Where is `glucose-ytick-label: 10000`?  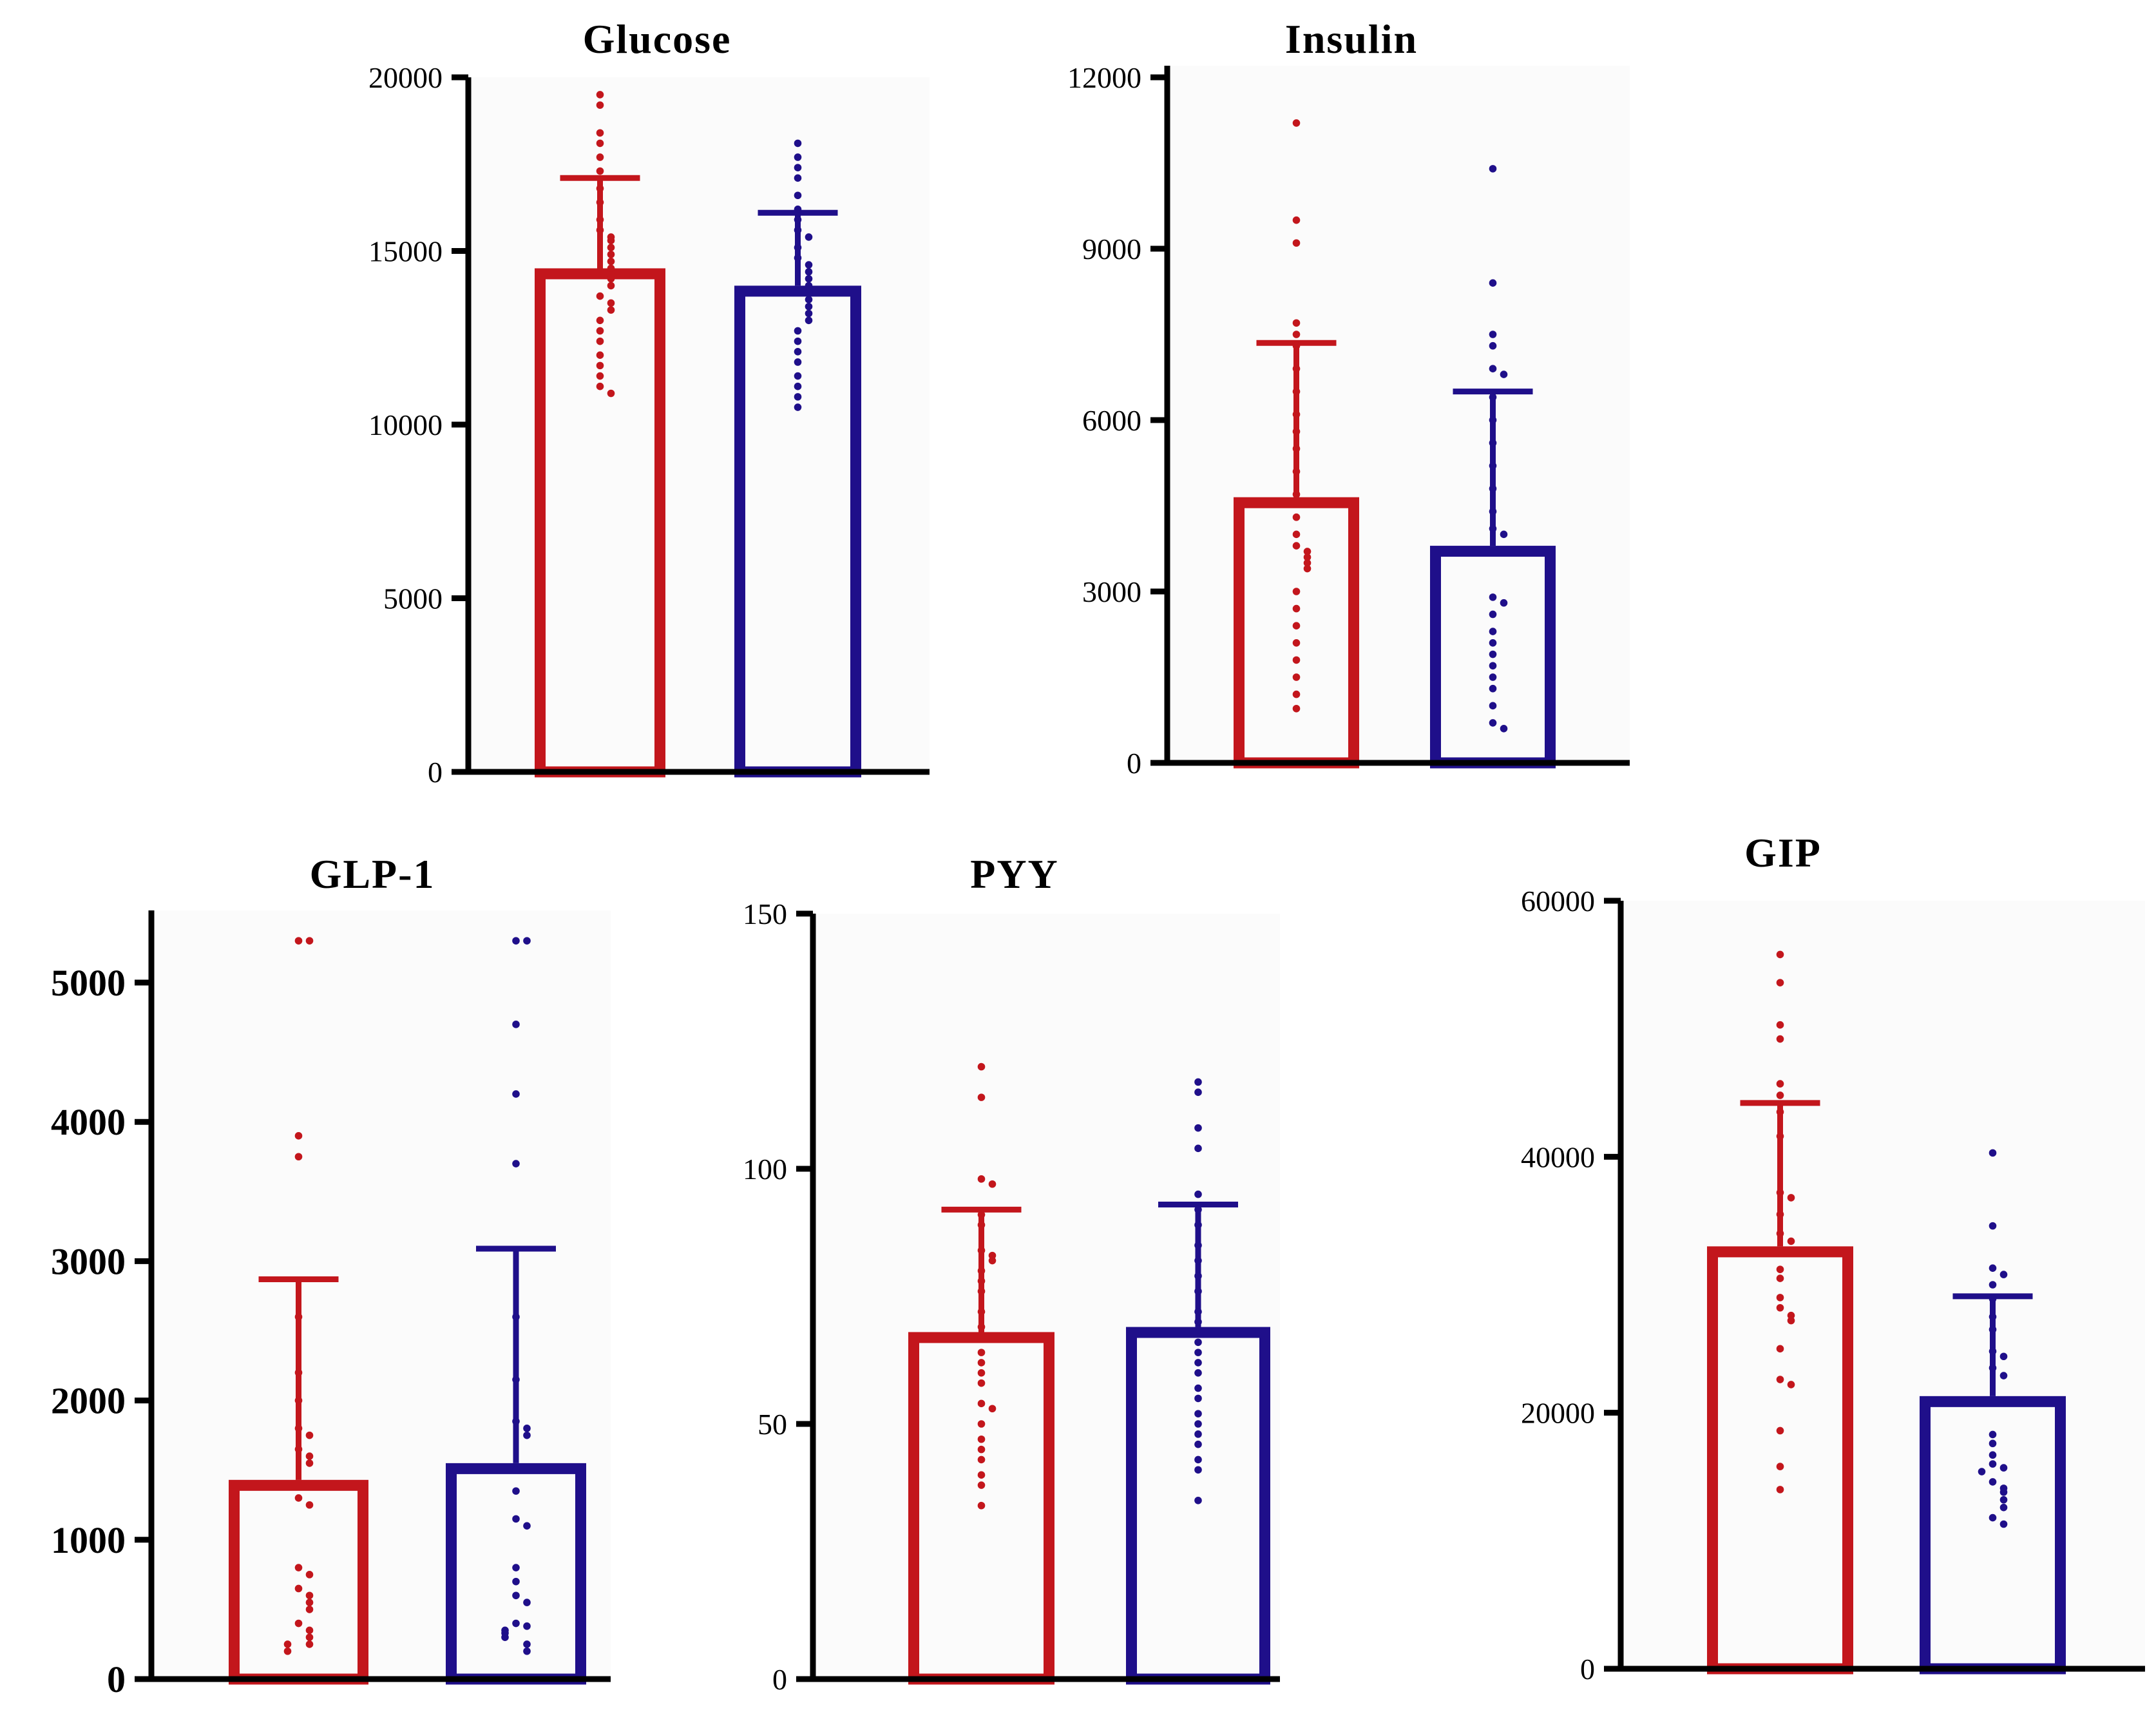 glucose-ytick-label: 10000 is located at coordinates (405, 424).